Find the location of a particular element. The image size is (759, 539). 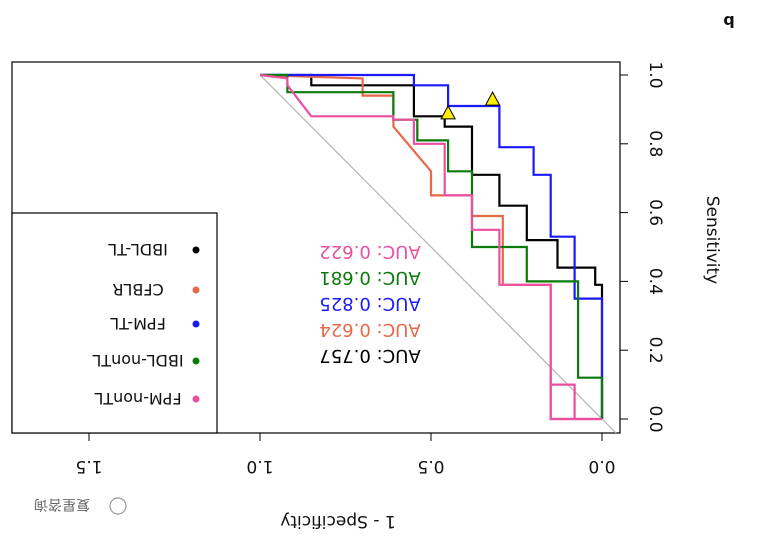

watermark: 复星咨询 is located at coordinates (62, 504).